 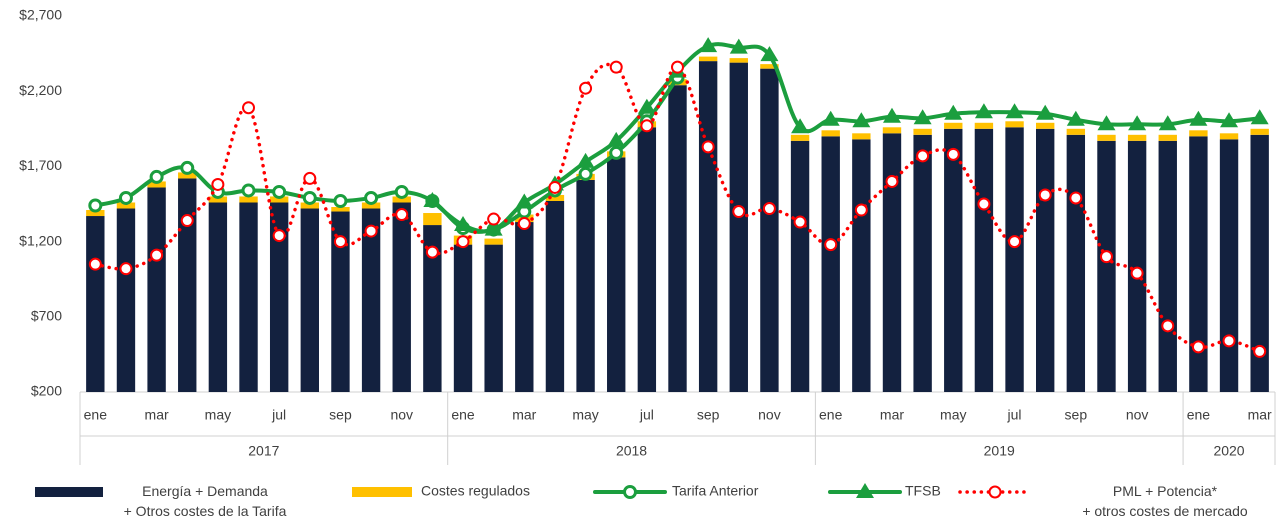 I want to click on y-tick-label: $700, so click(x=46, y=316).